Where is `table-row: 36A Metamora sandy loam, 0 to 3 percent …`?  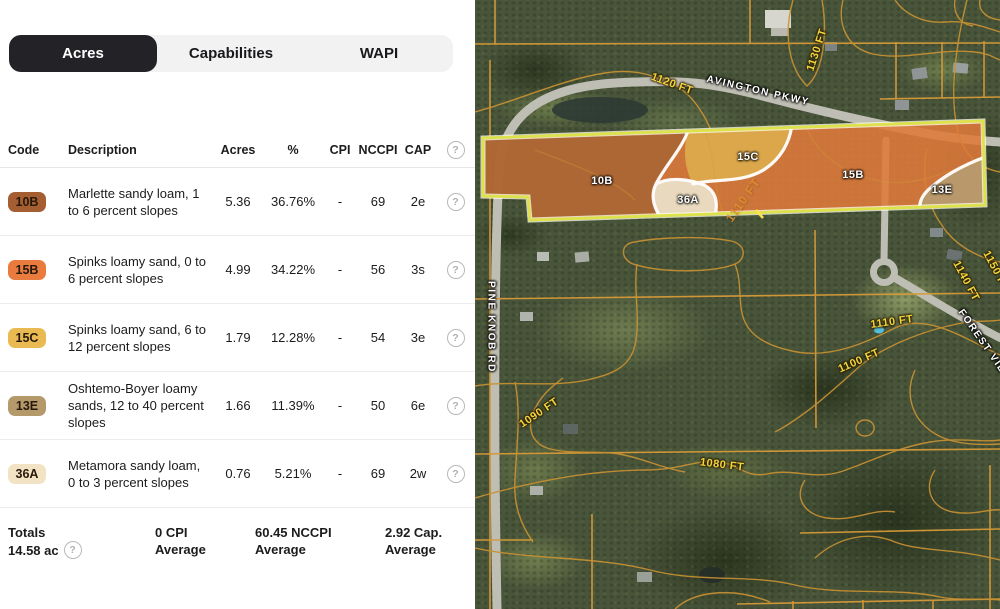 table-row: 36A Metamora sandy loam, 0 to 3 percent … is located at coordinates (237, 474).